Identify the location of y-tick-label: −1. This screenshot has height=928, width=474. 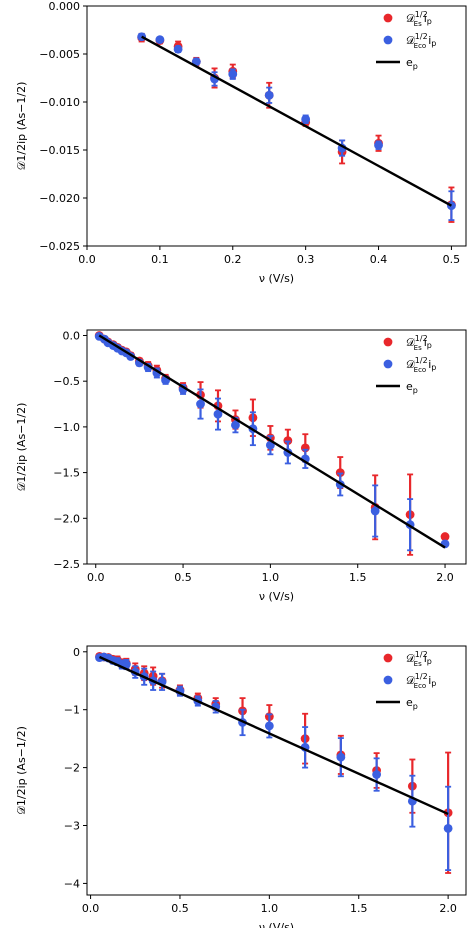
(72, 710).